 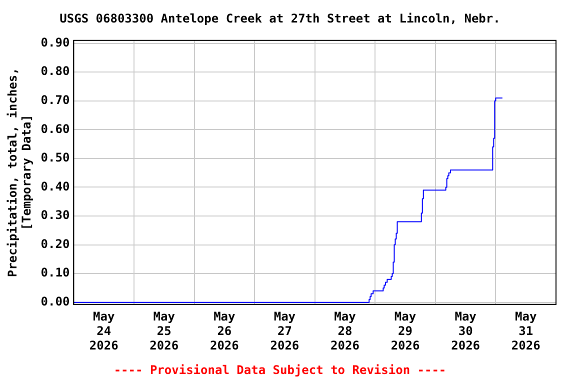 I want to click on y-tick-label: 0.80, so click(x=55, y=71).